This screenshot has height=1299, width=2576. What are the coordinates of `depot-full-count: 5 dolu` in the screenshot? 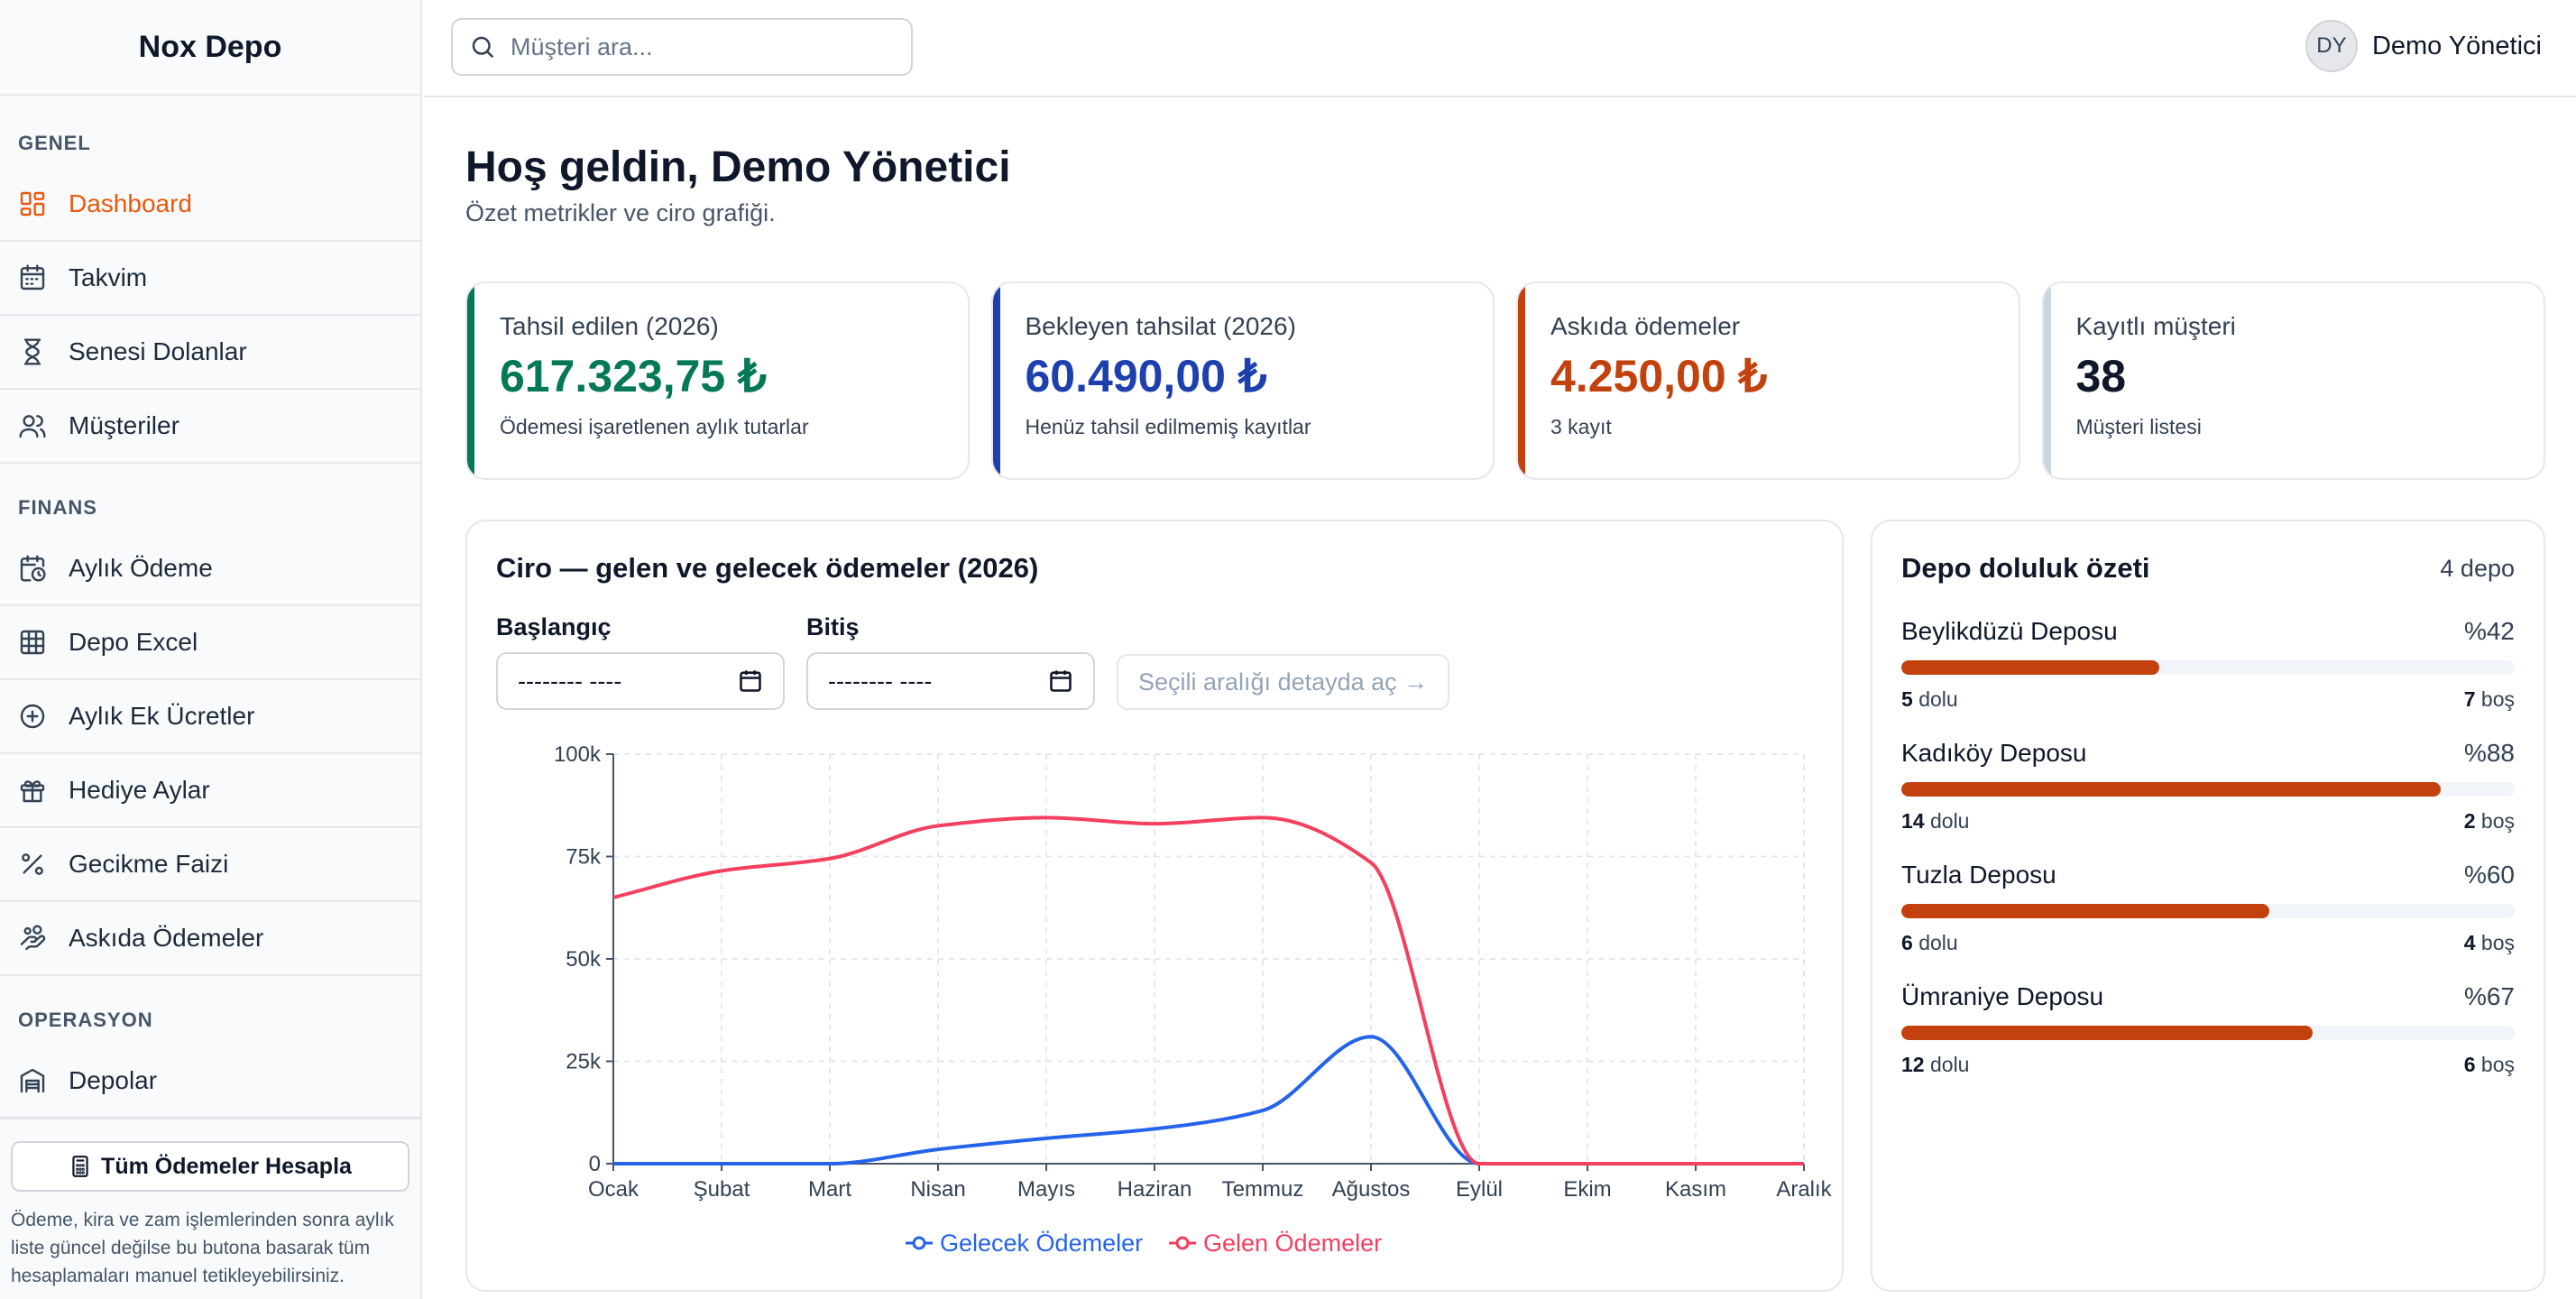 It's located at (1930, 699).